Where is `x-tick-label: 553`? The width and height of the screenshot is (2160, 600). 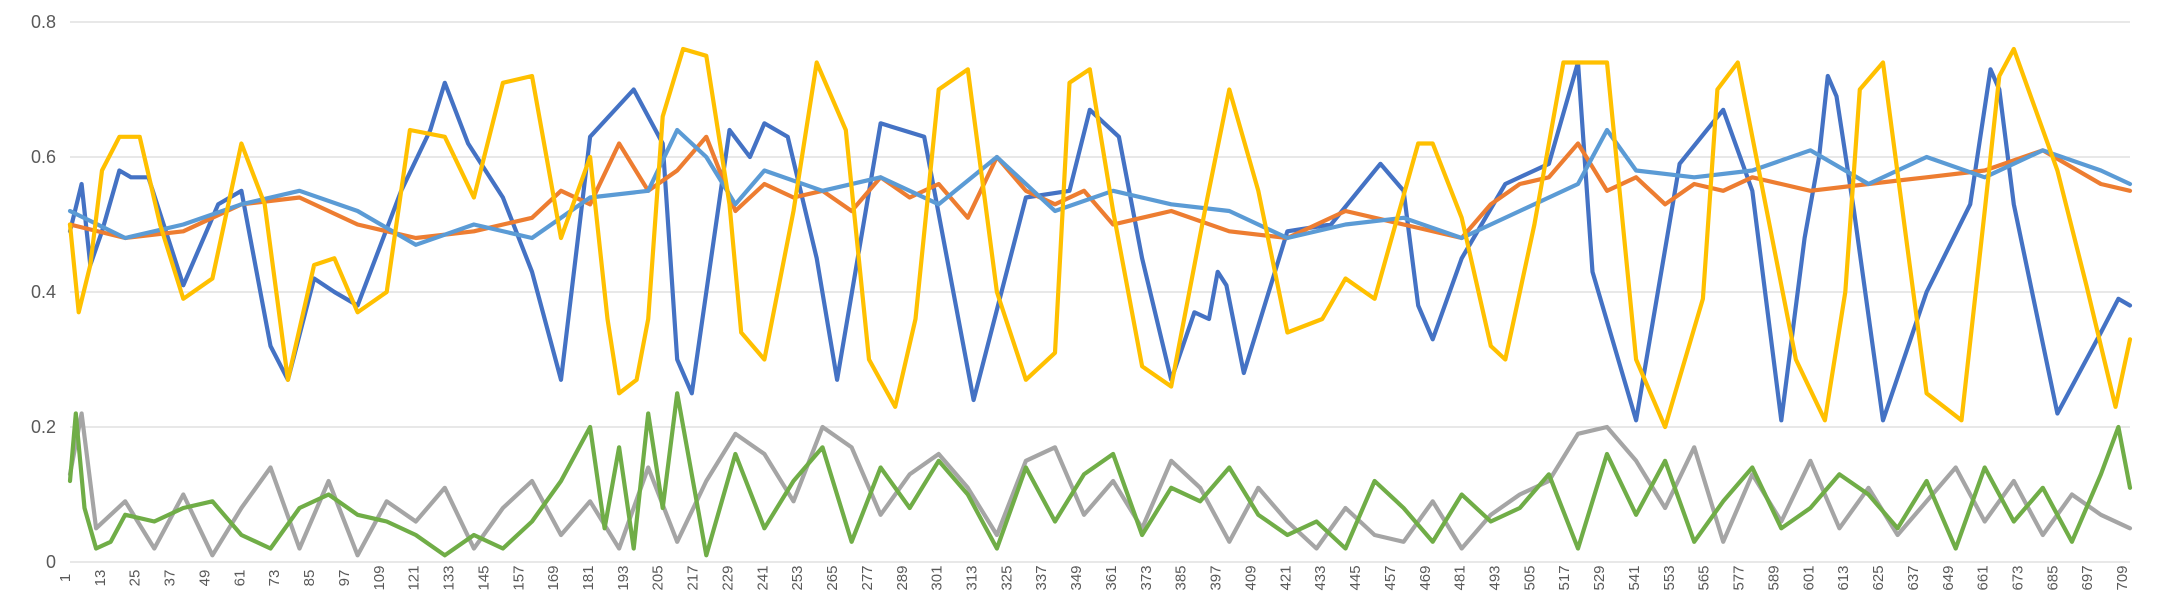
x-tick-label: 553 is located at coordinates (1669, 577).